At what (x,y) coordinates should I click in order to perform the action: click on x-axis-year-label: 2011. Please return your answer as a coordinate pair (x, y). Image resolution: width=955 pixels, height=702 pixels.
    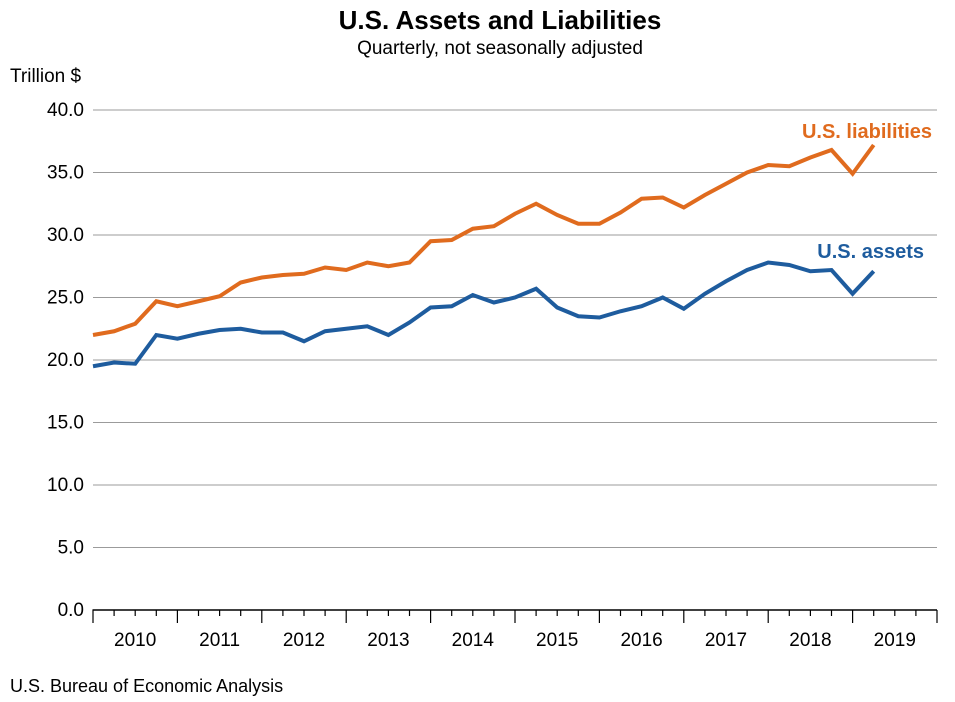
    Looking at the image, I should click on (219, 640).